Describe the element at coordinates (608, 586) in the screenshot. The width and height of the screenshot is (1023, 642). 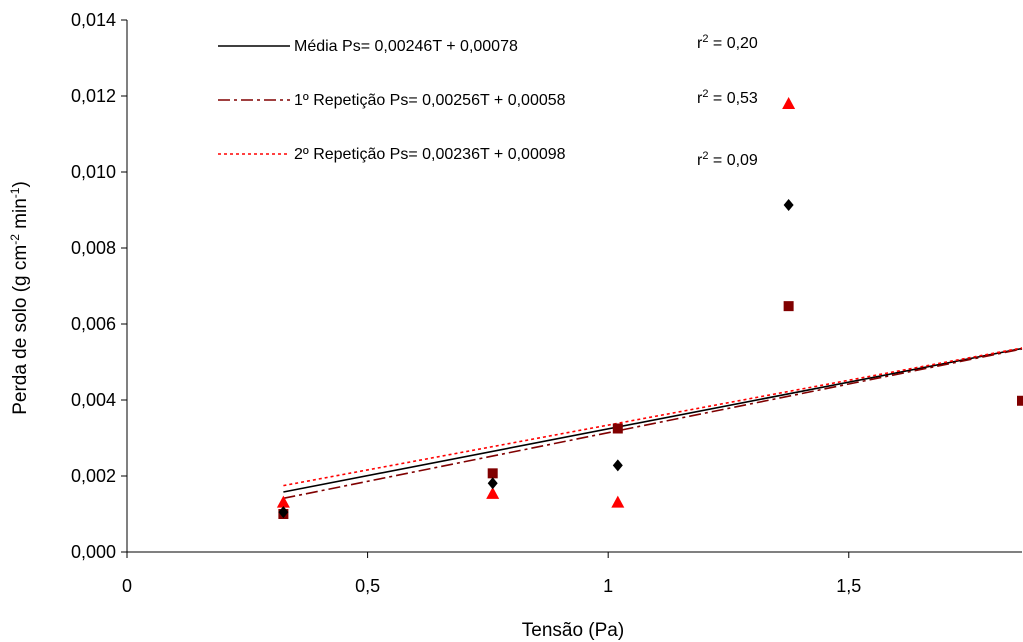
I see `x-tick-label: 1` at that location.